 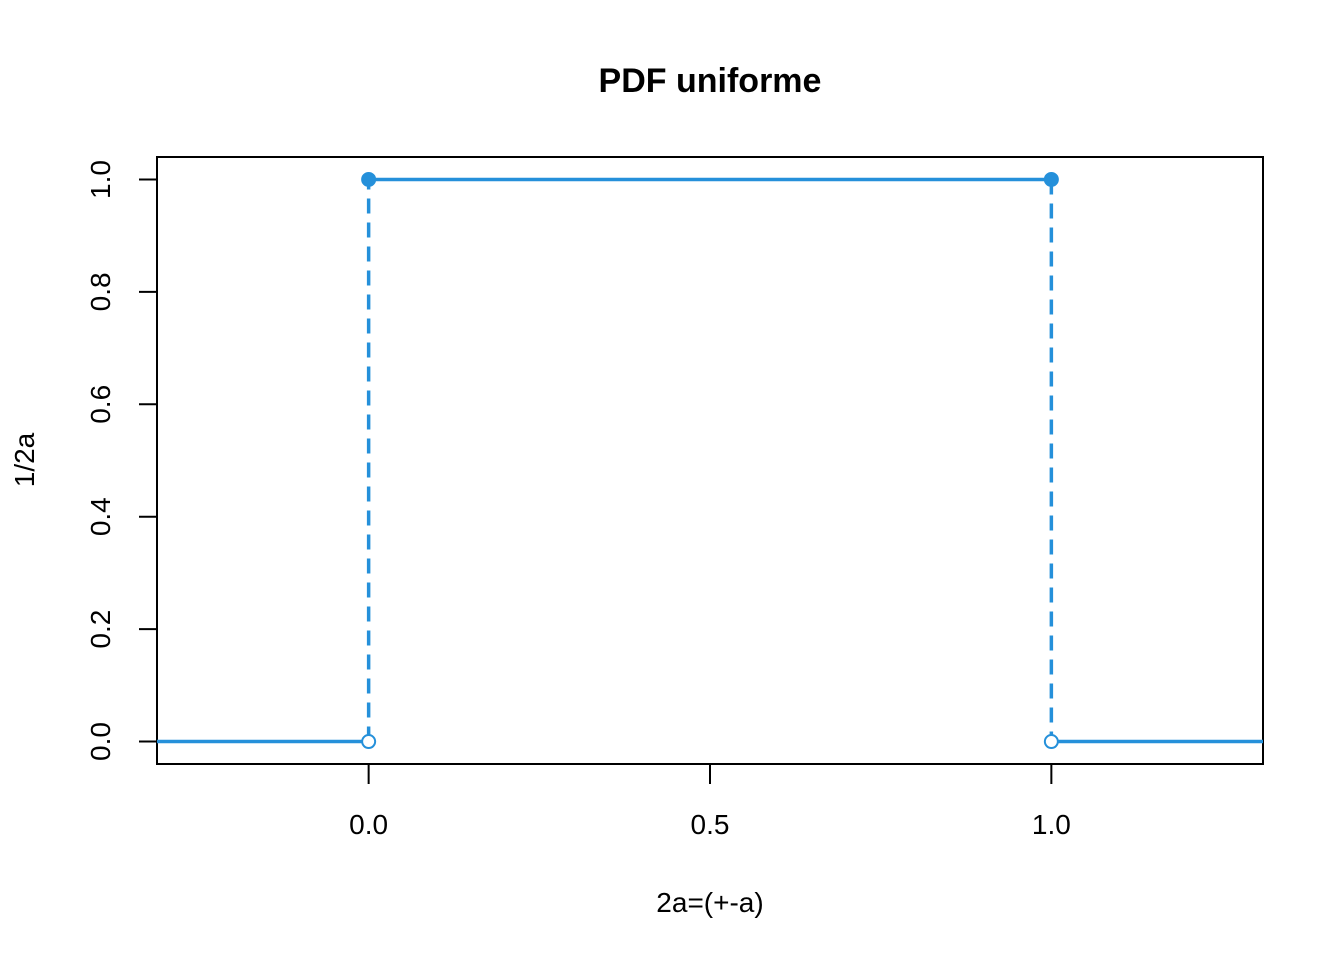 What do you see at coordinates (100, 629) in the screenshot?
I see `y-tick-label: 0.2` at bounding box center [100, 629].